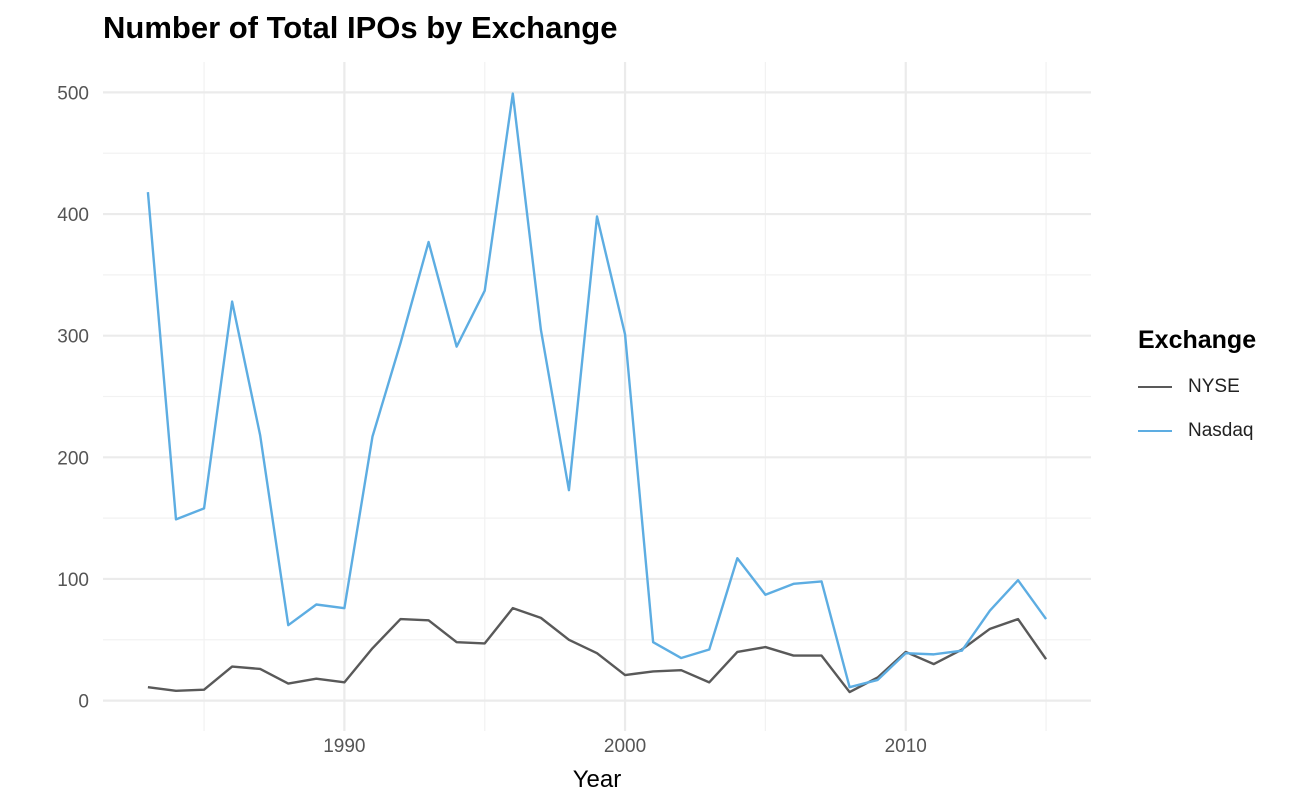 The height and width of the screenshot is (803, 1300). I want to click on legend-item-nyse: NYSE, so click(1197, 387).